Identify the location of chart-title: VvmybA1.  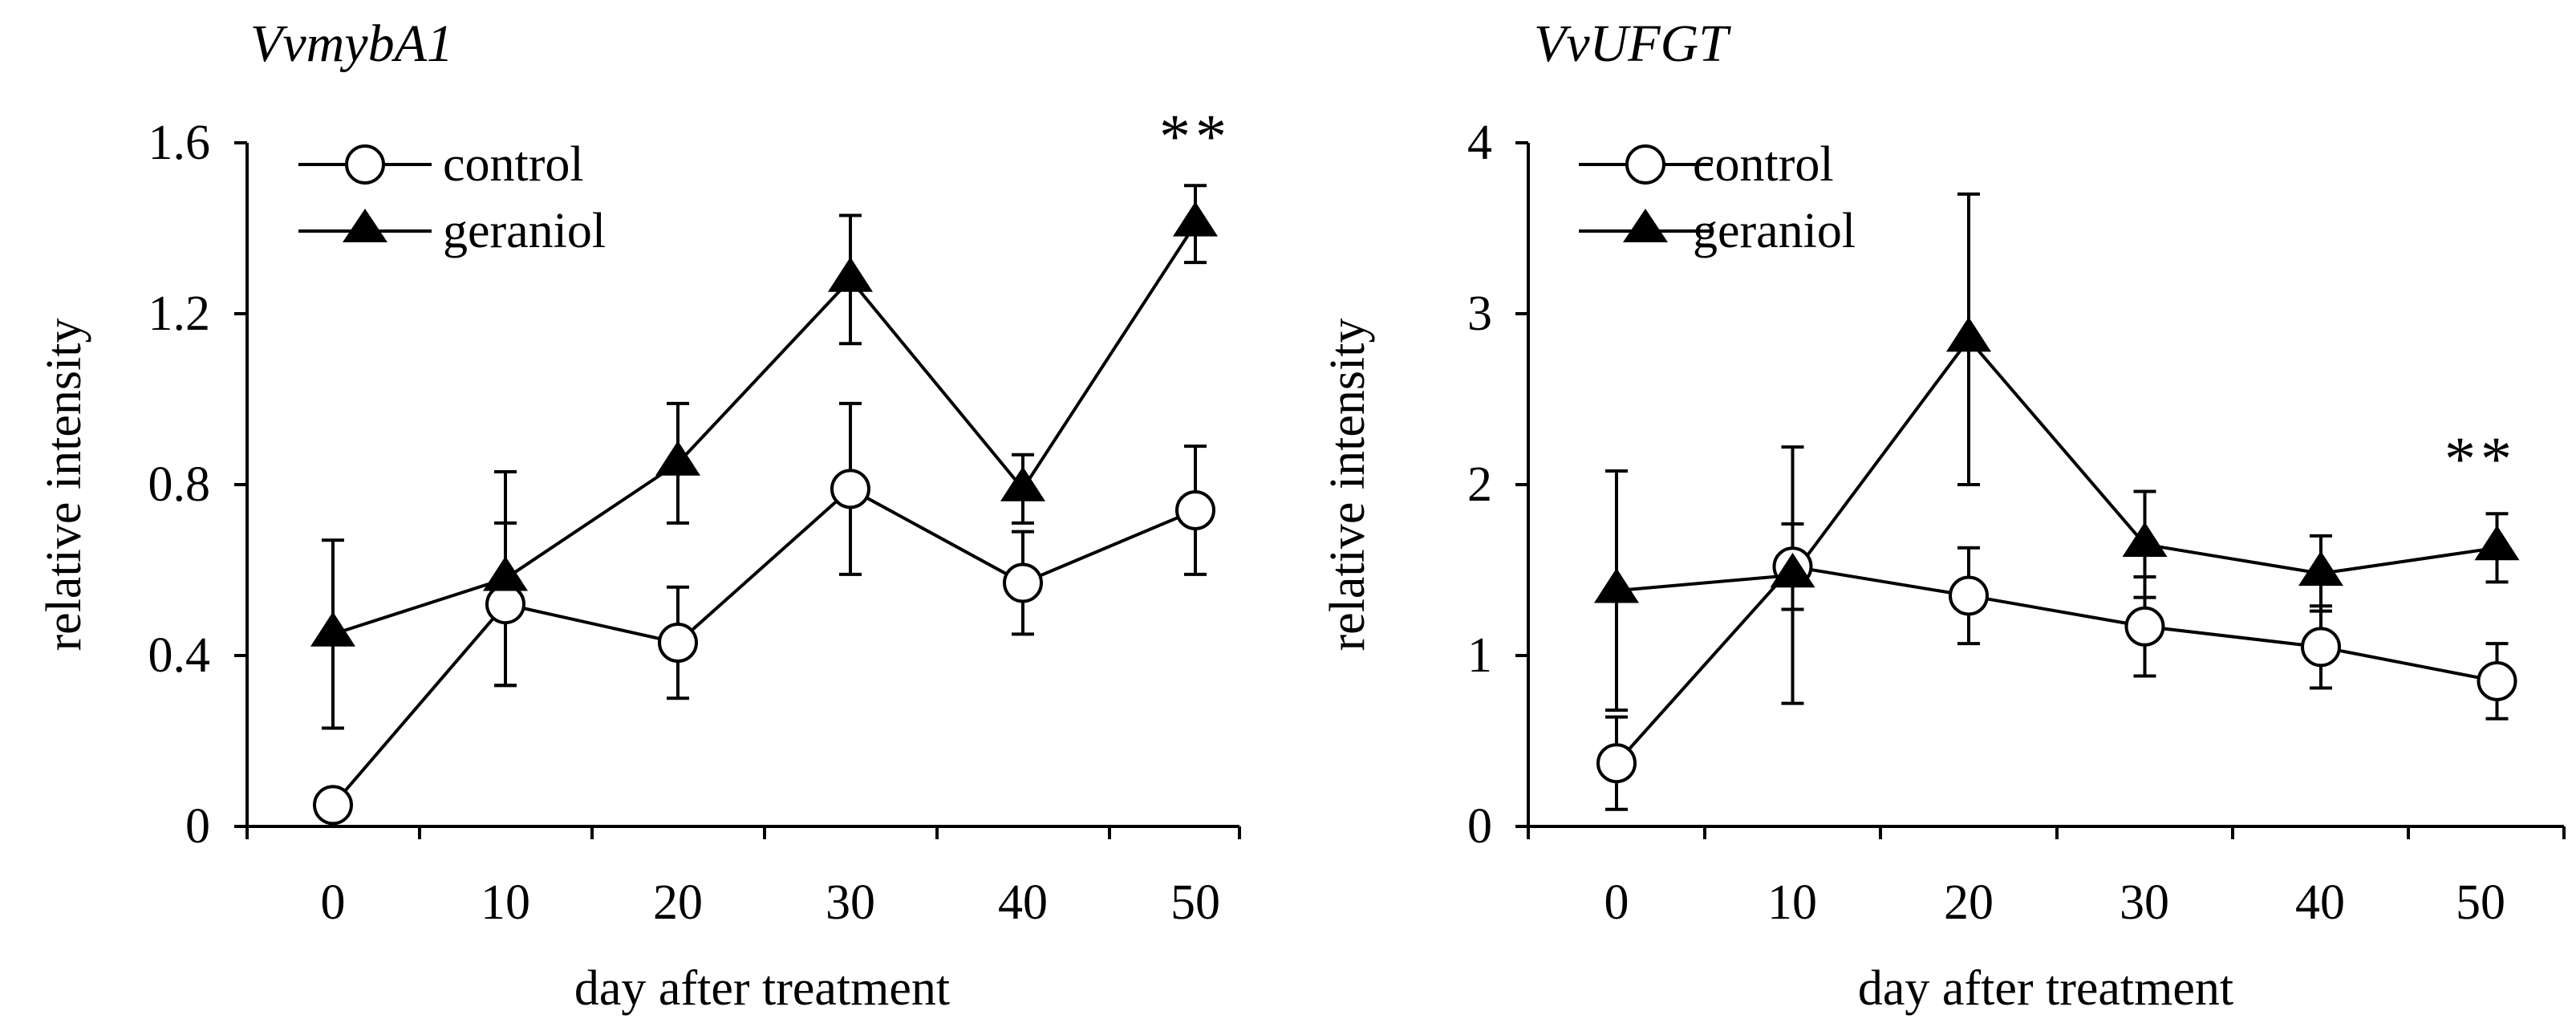
(351, 44).